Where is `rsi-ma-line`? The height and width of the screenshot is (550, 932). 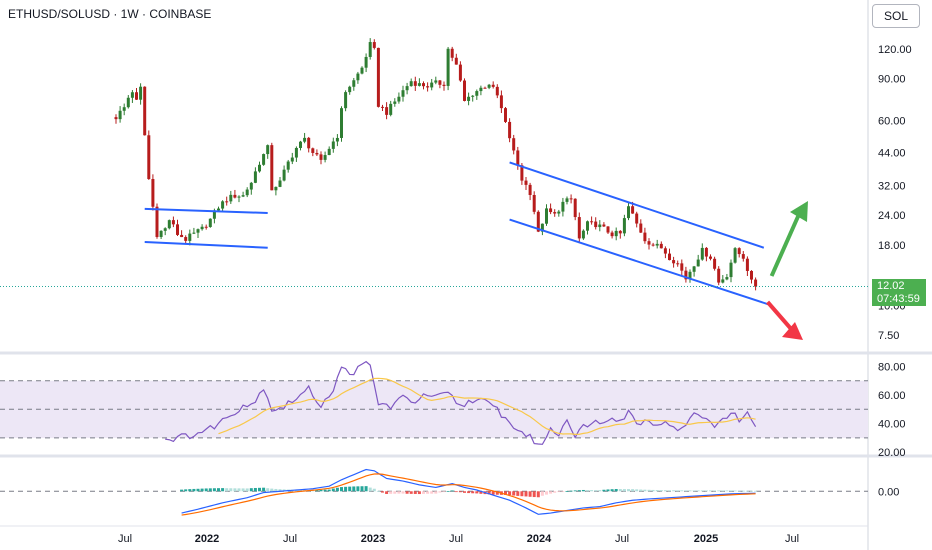
rsi-ma-line is located at coordinates (487, 406).